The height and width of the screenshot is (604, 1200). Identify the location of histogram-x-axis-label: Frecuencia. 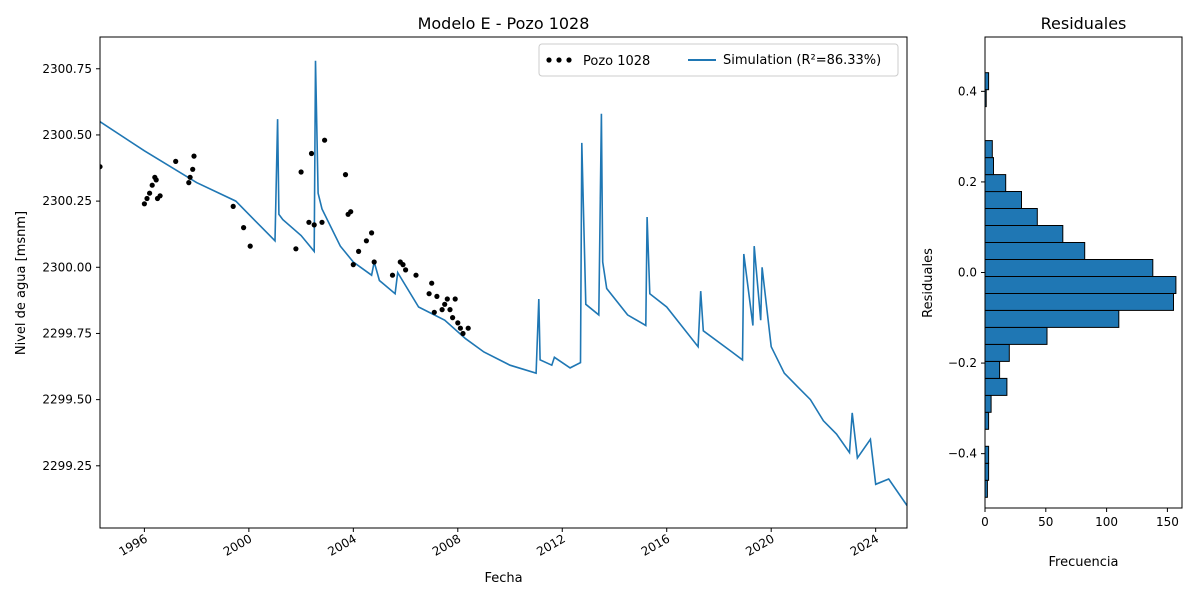
(1084, 562).